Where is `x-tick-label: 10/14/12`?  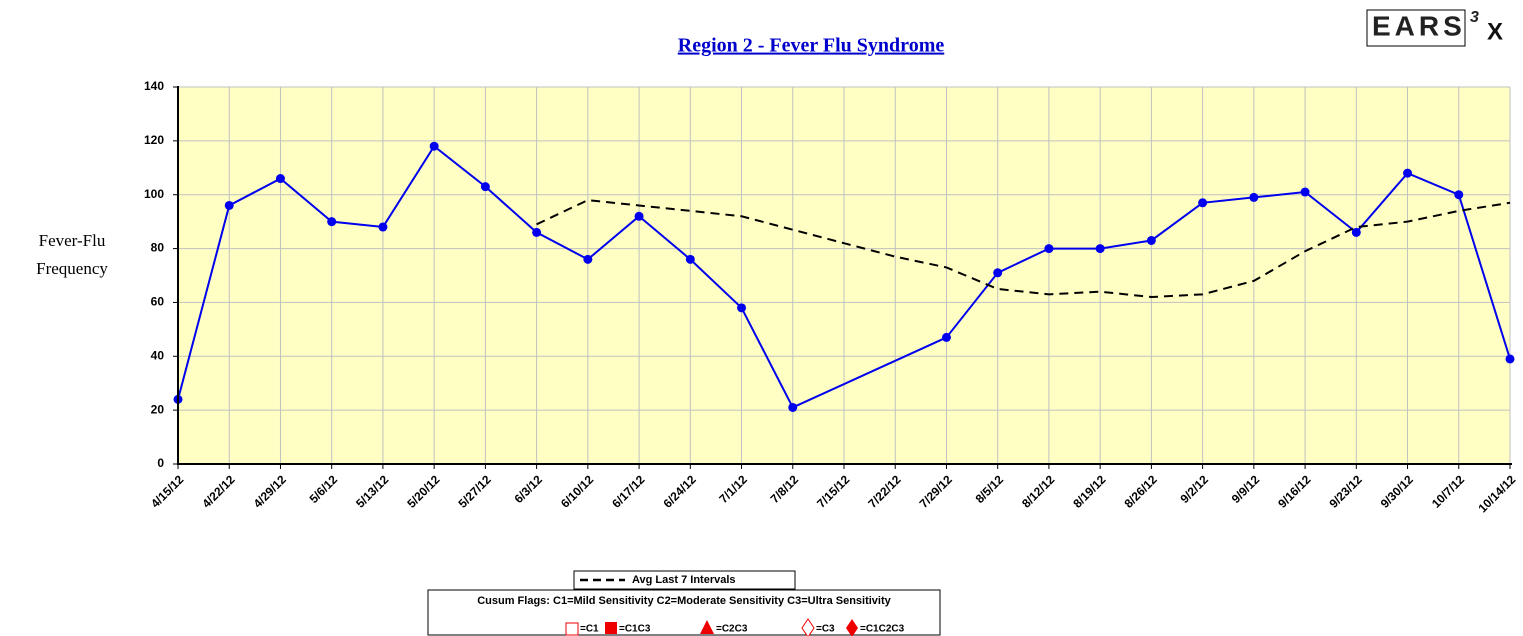
x-tick-label: 10/14/12 is located at coordinates (1496, 493).